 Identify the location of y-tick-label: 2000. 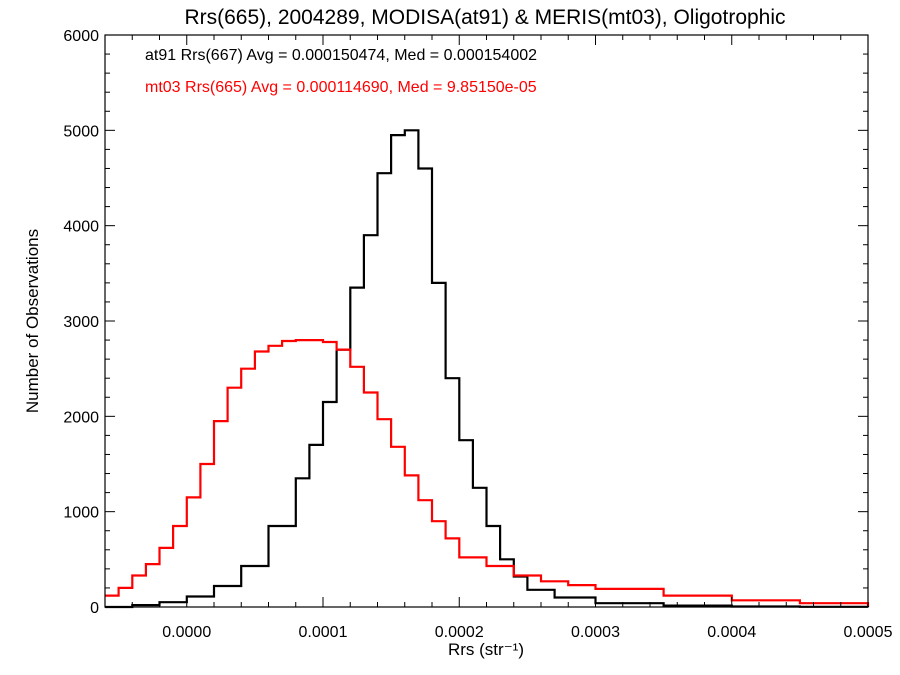
(81, 417).